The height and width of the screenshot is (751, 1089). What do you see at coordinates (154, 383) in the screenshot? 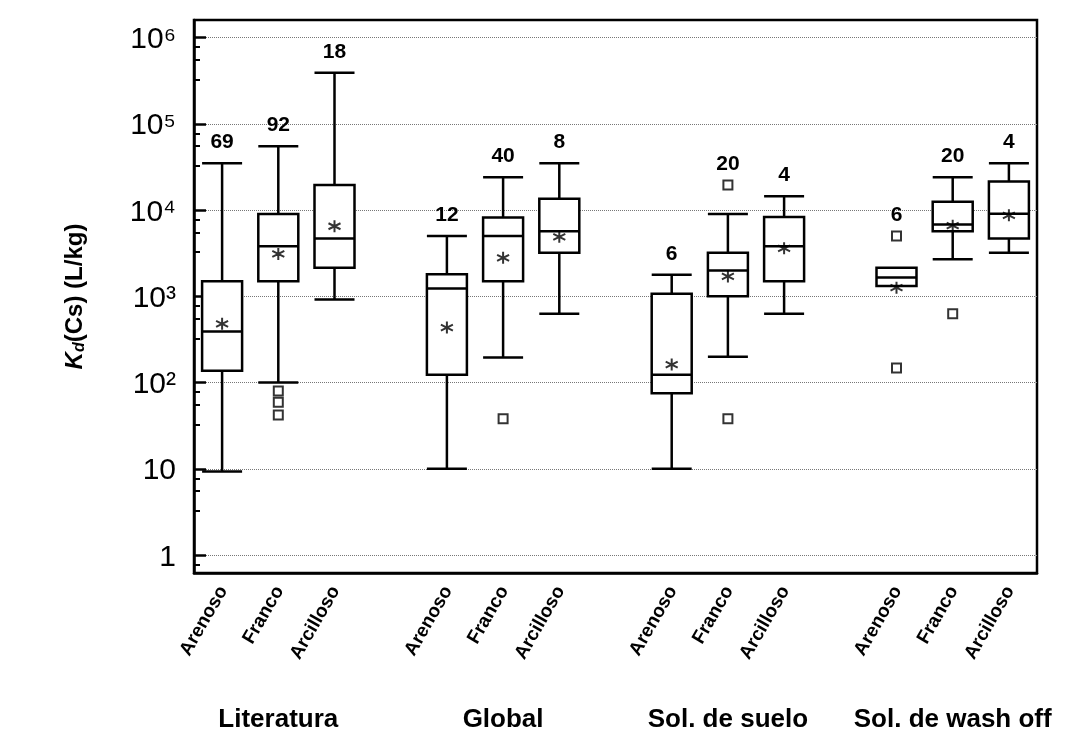
I see `y-tick-label: 10²` at bounding box center [154, 383].